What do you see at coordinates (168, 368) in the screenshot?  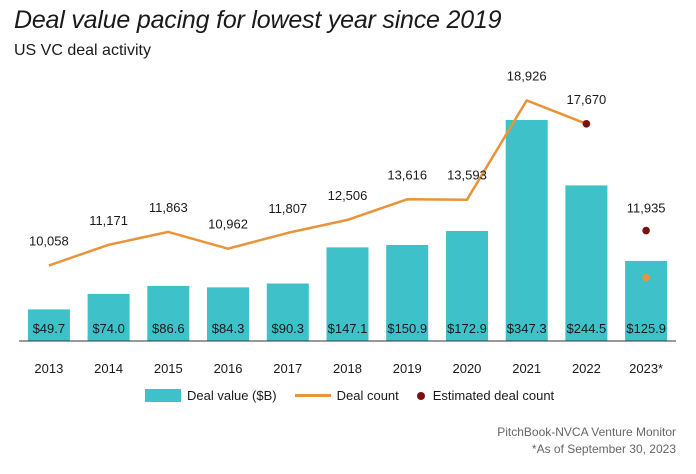 I see `x-tick-label: 2015` at bounding box center [168, 368].